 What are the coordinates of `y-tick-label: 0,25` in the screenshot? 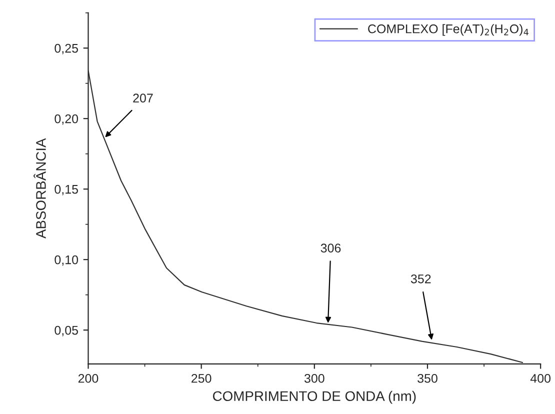 It's located at (66, 49).